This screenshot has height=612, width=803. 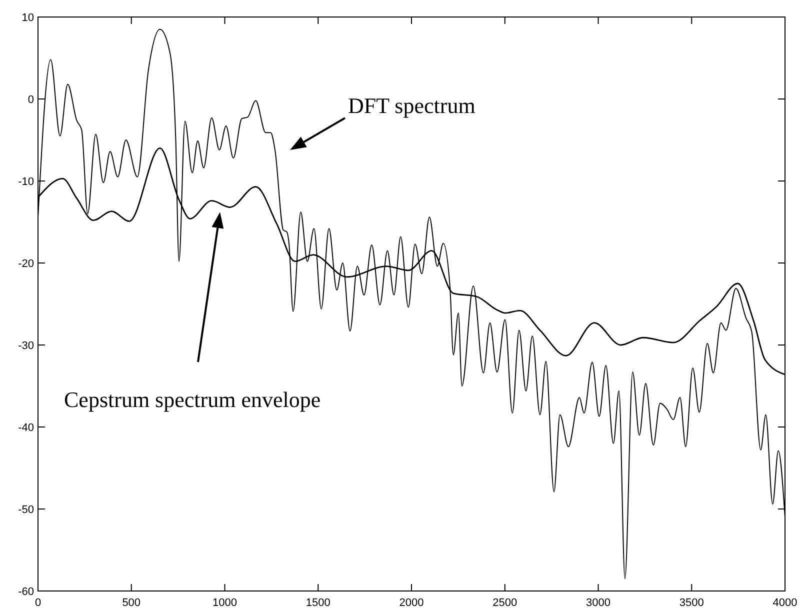 I want to click on x-tick-label: 3500, so click(x=691, y=603).